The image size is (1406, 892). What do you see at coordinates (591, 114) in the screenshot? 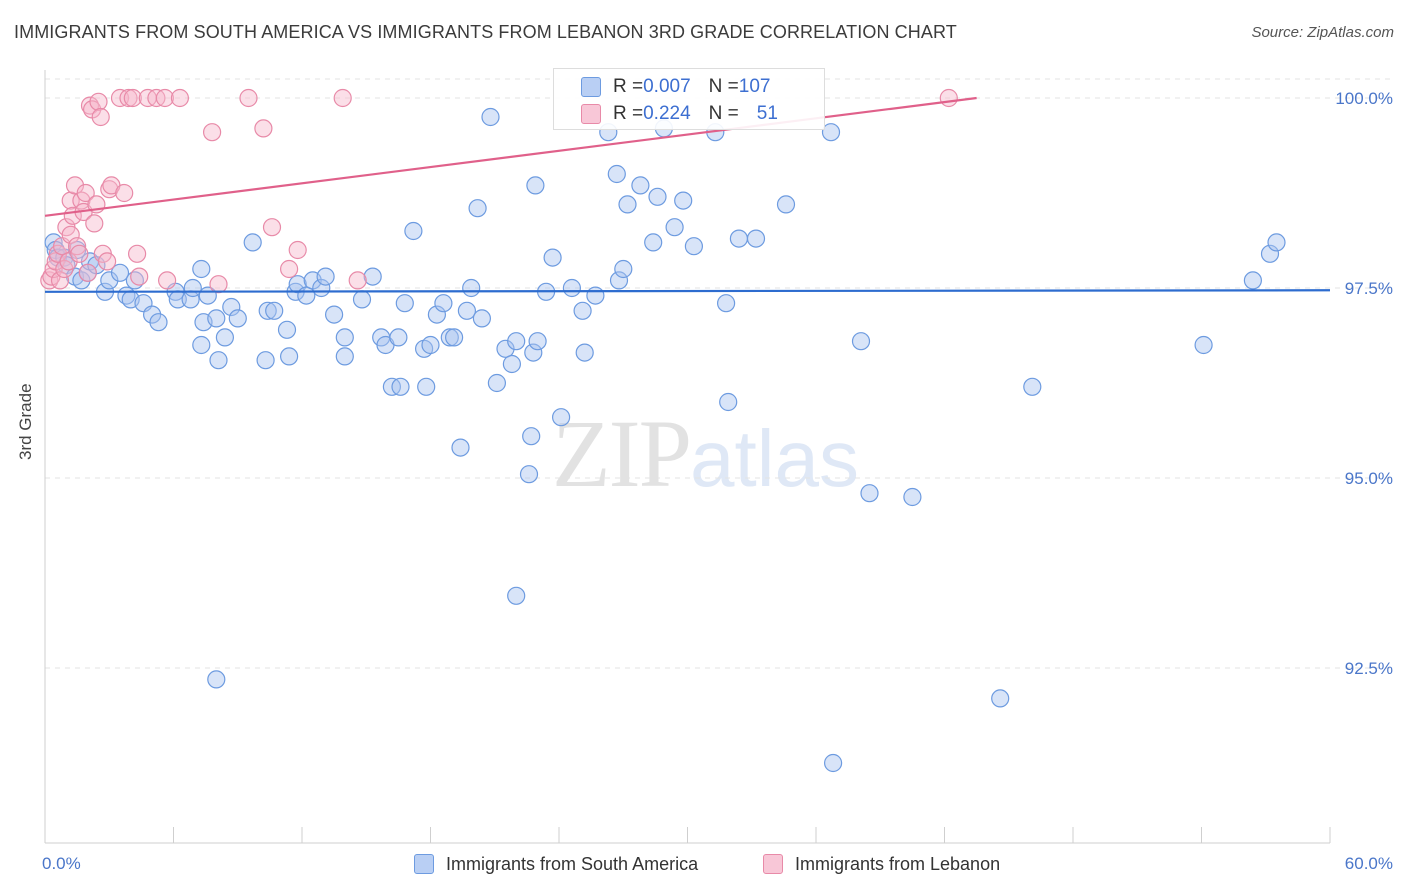
I see `legend-swatch-pink` at bounding box center [591, 114].